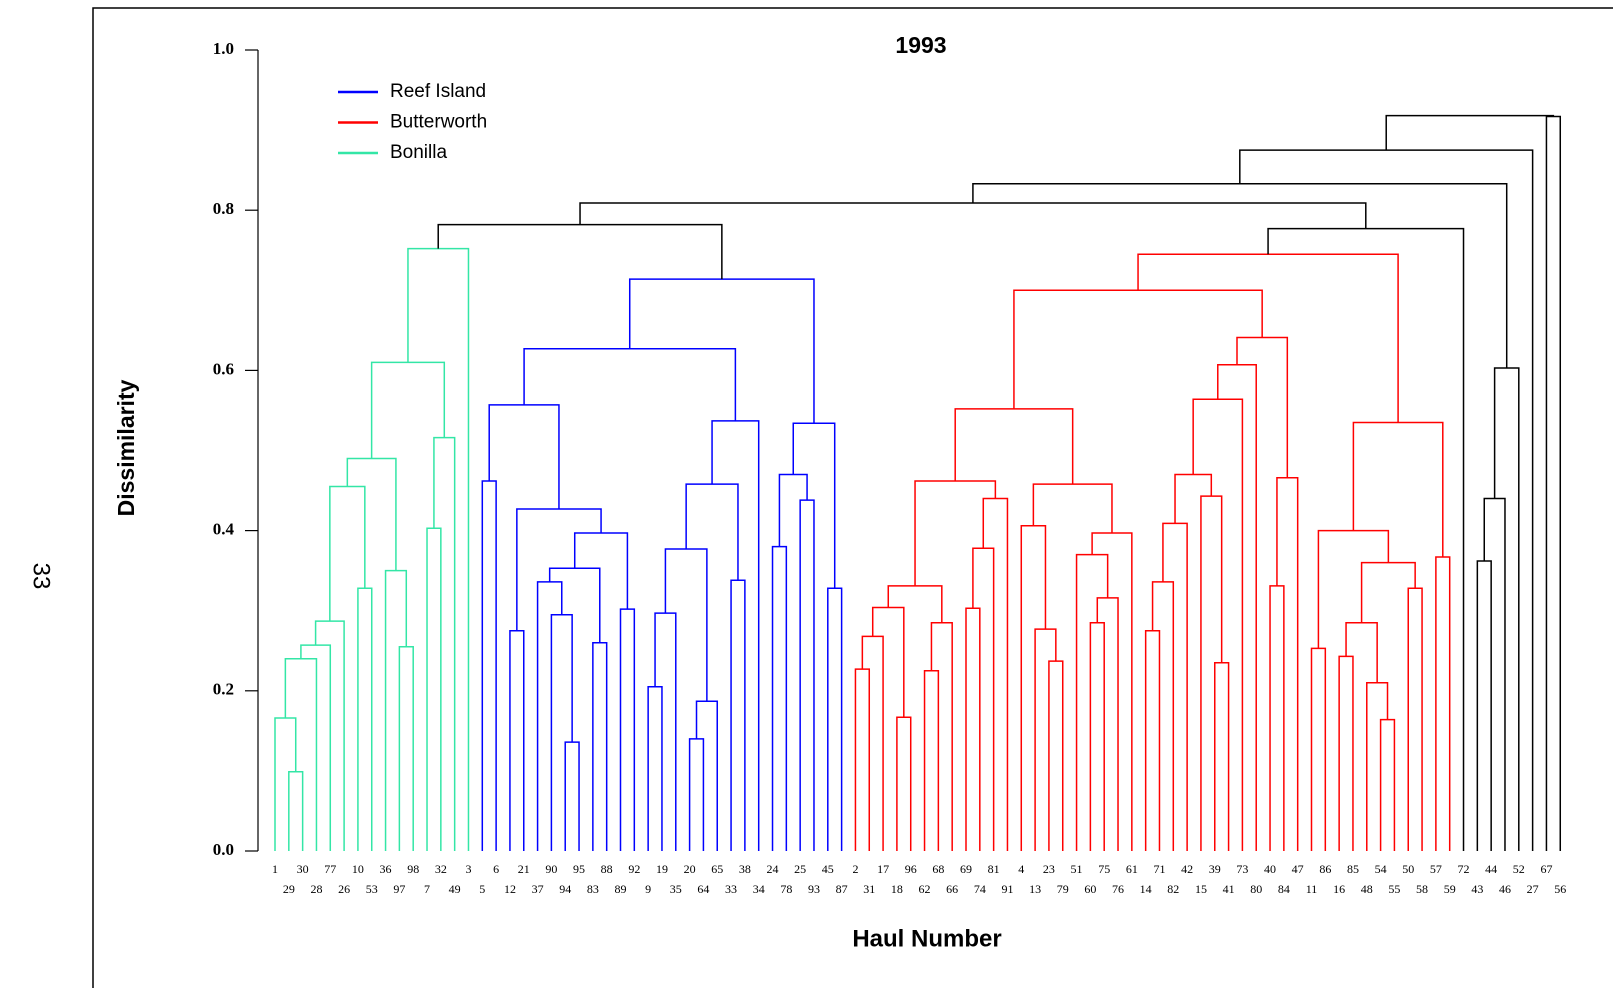 The image size is (1613, 988). What do you see at coordinates (1560, 889) in the screenshot?
I see `leaf-label: 56` at bounding box center [1560, 889].